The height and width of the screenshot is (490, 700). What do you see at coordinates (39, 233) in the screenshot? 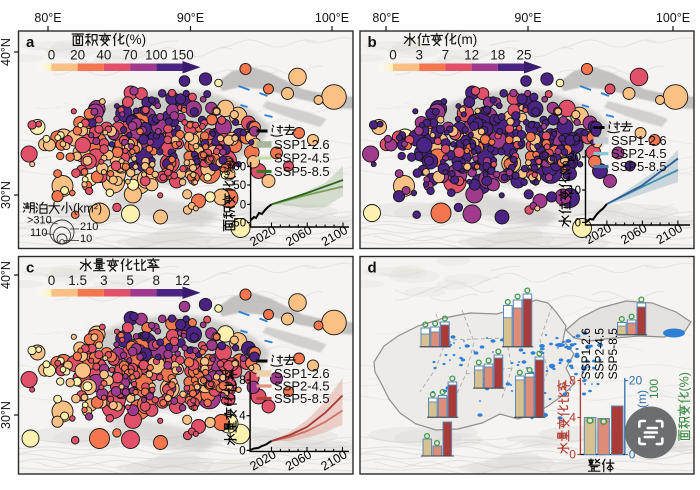
I see `svg-text: 110` at bounding box center [39, 233].